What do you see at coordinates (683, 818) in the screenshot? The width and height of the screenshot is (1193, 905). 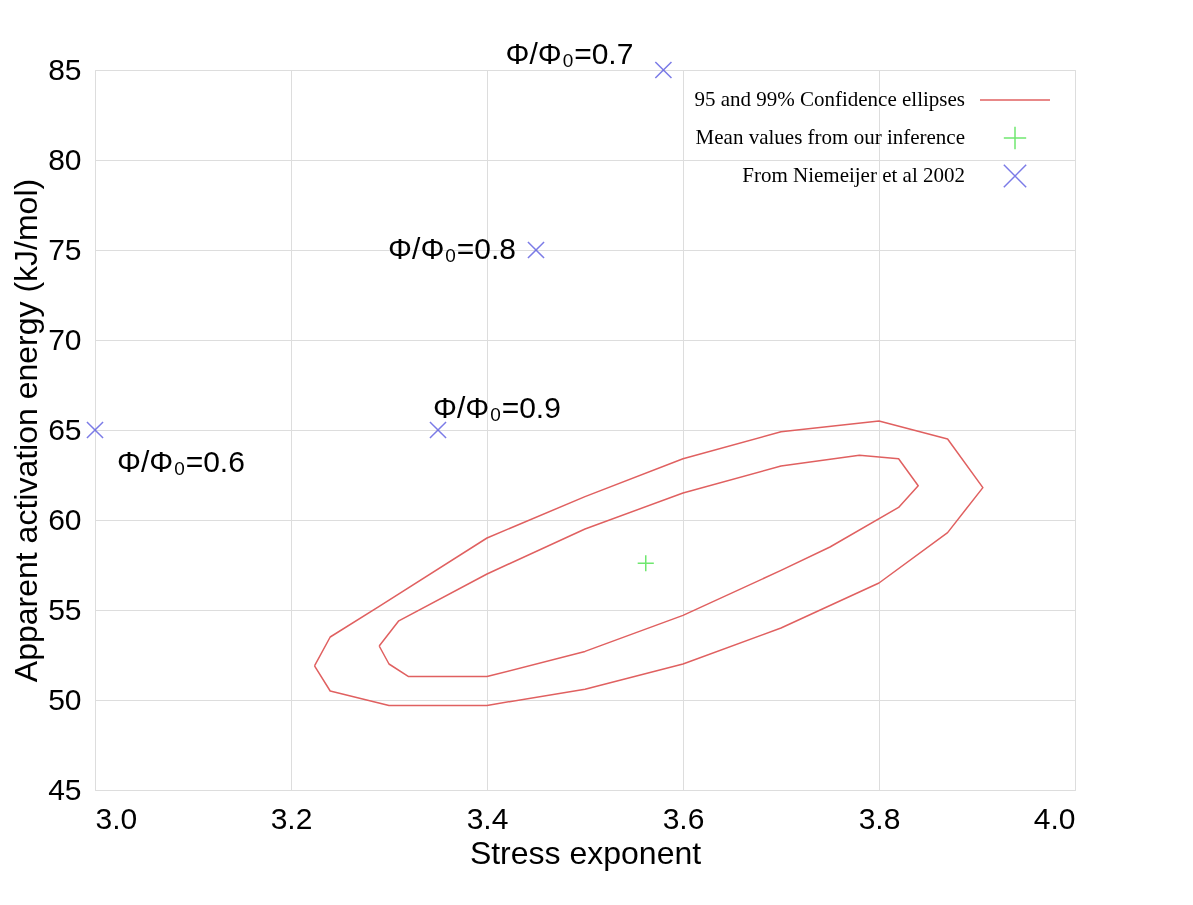 I see `x-tick-label: 3.6` at bounding box center [683, 818].